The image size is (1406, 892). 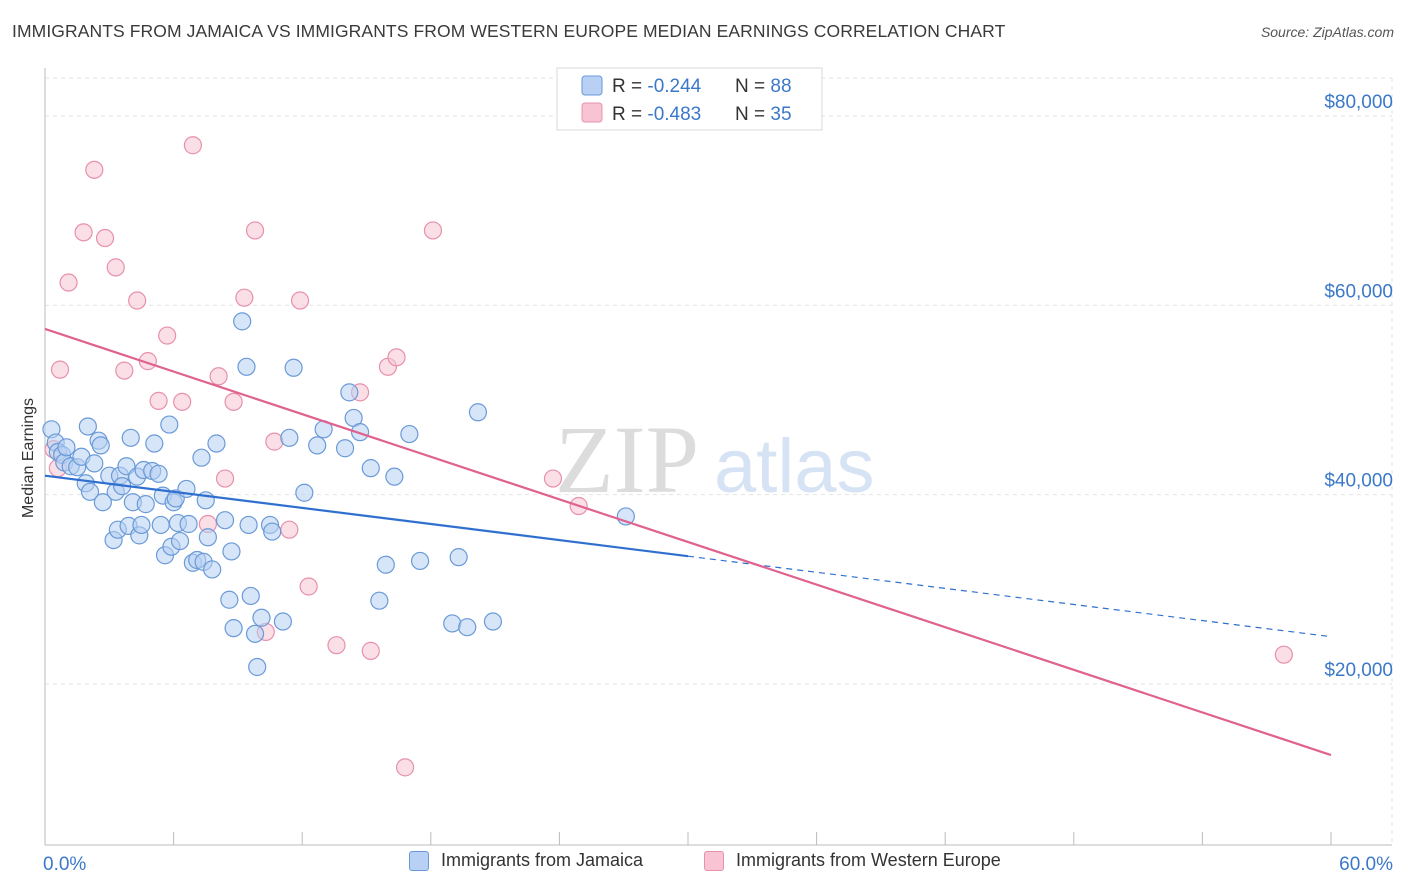 What do you see at coordinates (1009, 596) in the screenshot?
I see `jamaica-trend-line-extension` at bounding box center [1009, 596].